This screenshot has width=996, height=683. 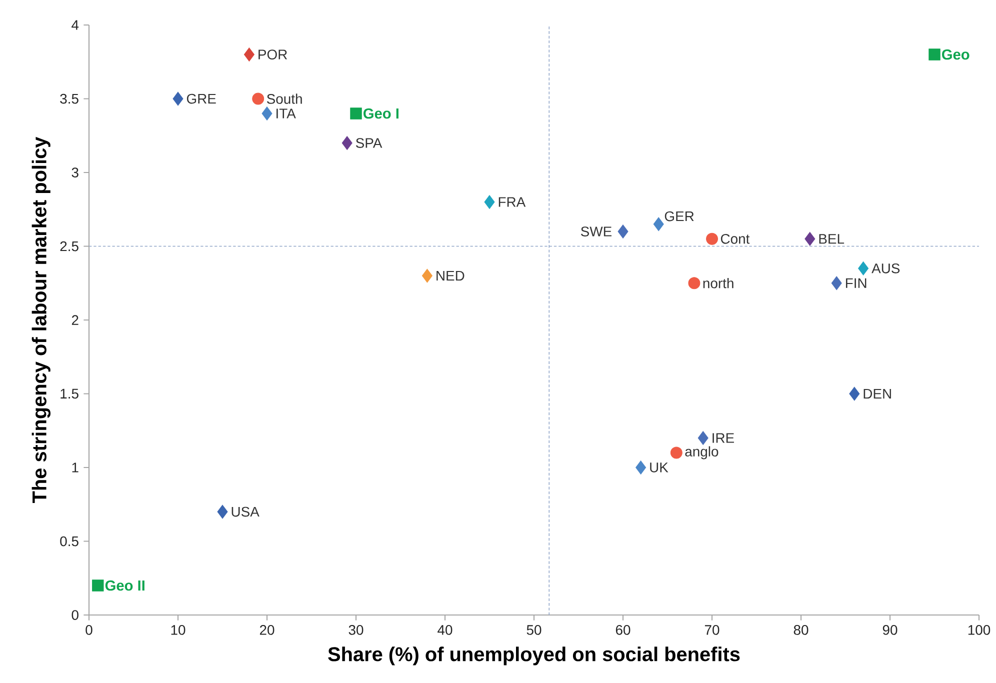 What do you see at coordinates (831, 239) in the screenshot?
I see `series-label: BEL` at bounding box center [831, 239].